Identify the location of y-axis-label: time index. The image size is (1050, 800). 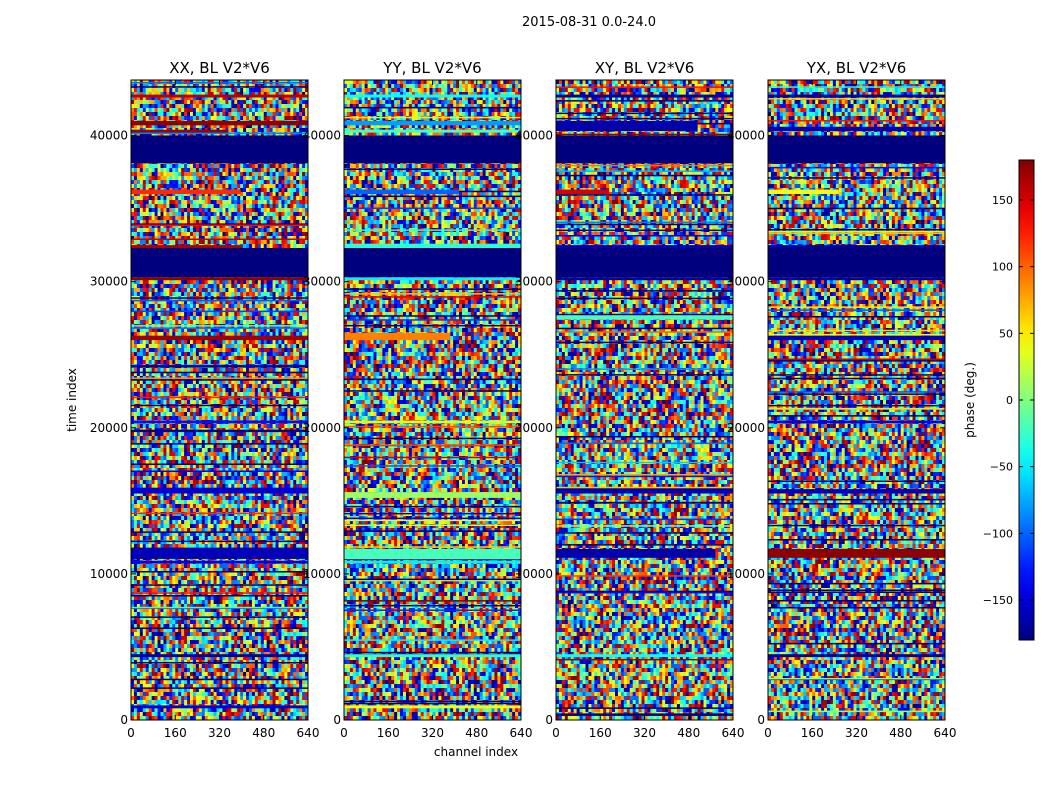
(72, 400).